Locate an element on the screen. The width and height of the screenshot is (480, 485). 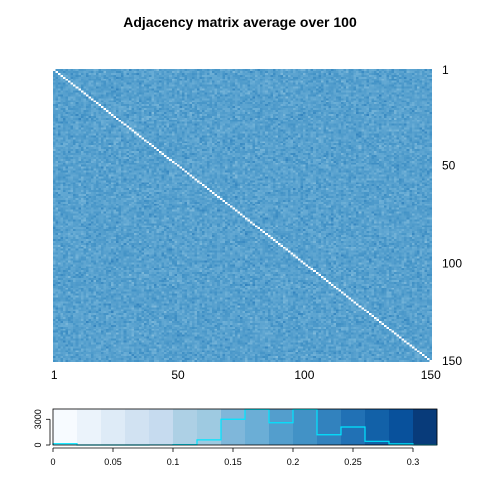
color-key-frame is located at coordinates (245, 427).